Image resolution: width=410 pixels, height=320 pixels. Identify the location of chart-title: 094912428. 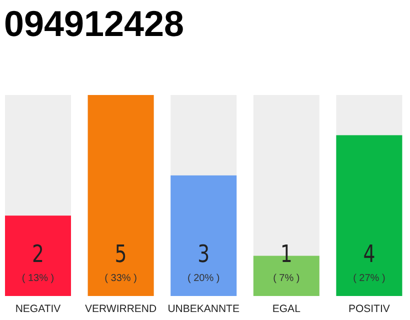
(94, 23).